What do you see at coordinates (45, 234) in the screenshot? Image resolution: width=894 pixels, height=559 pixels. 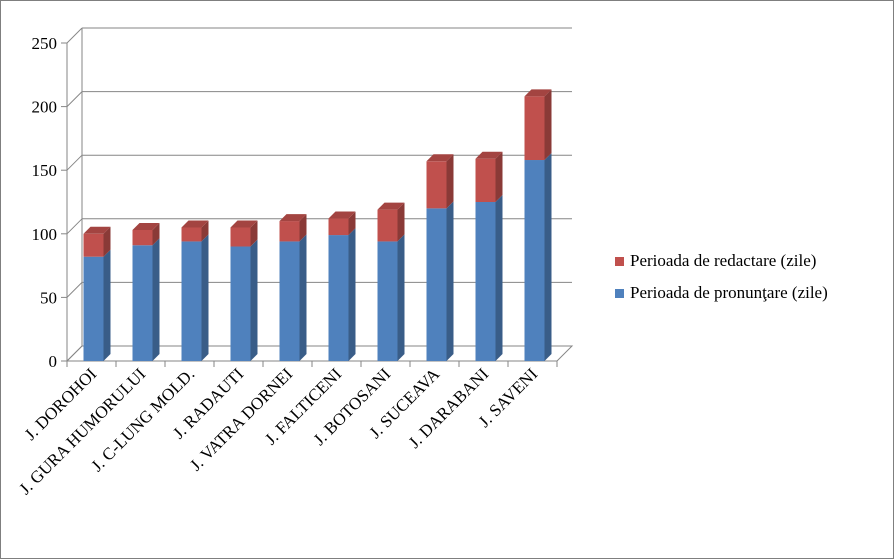 I see `y-tick-label: 100` at bounding box center [45, 234].